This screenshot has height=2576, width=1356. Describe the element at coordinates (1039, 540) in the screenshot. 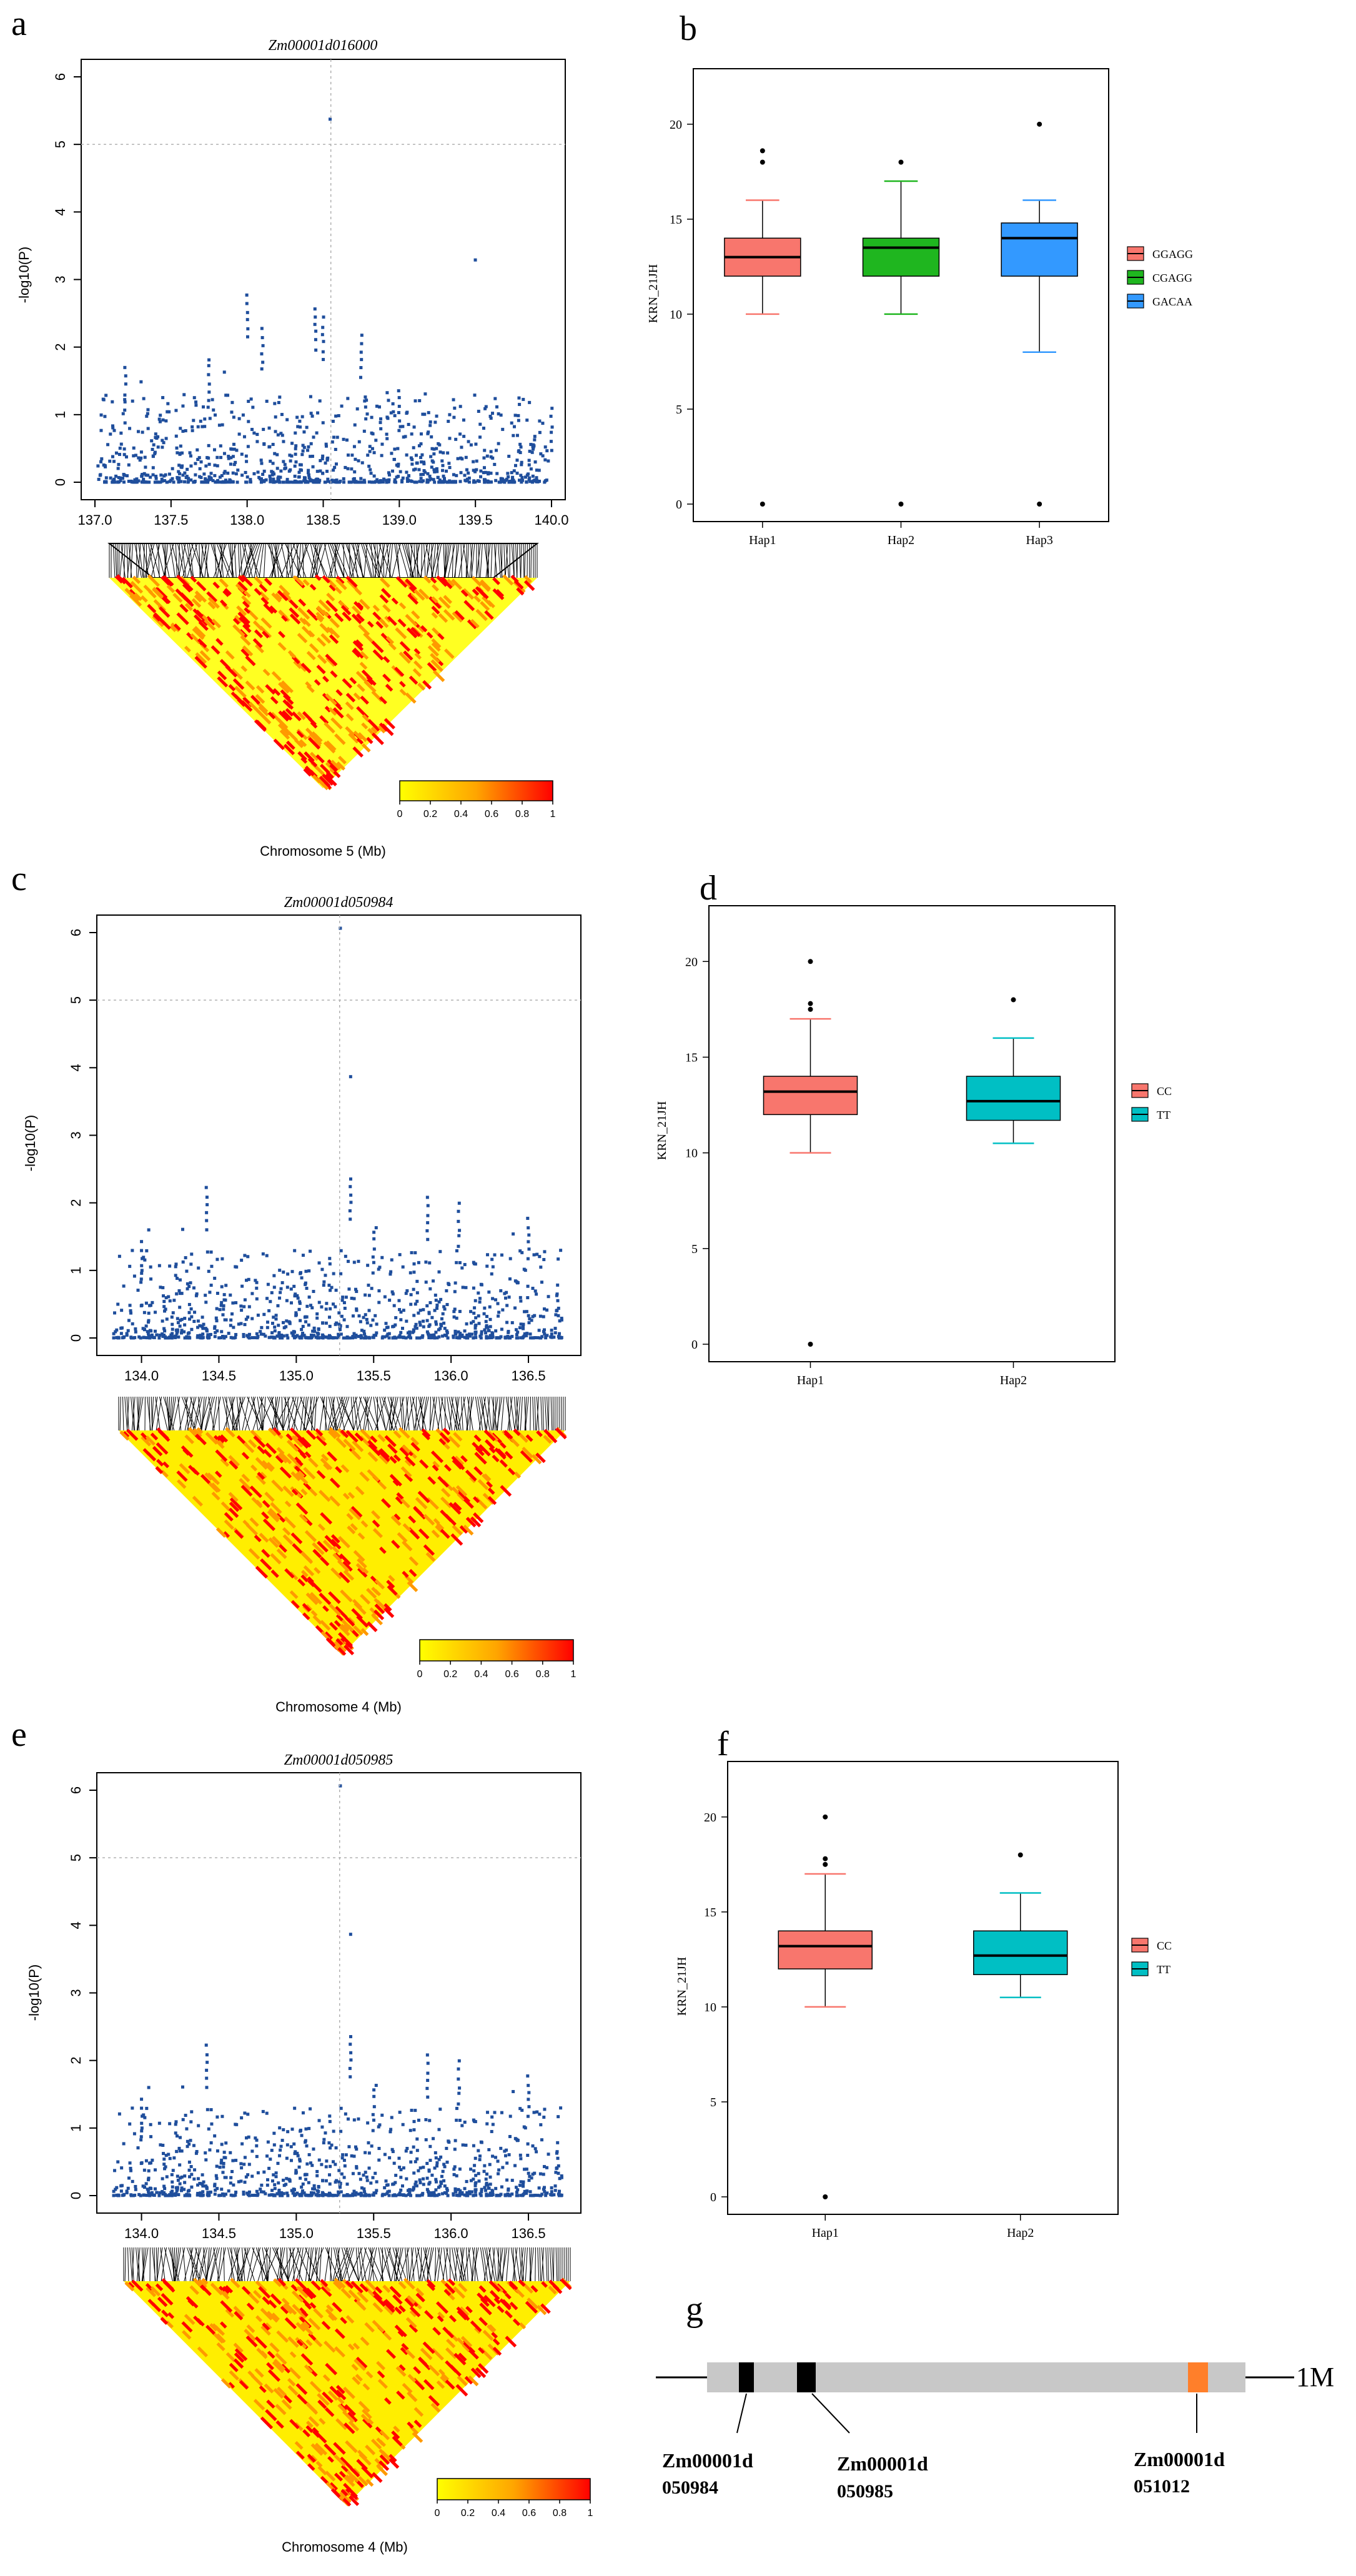

I see `category-label: Hap3` at that location.